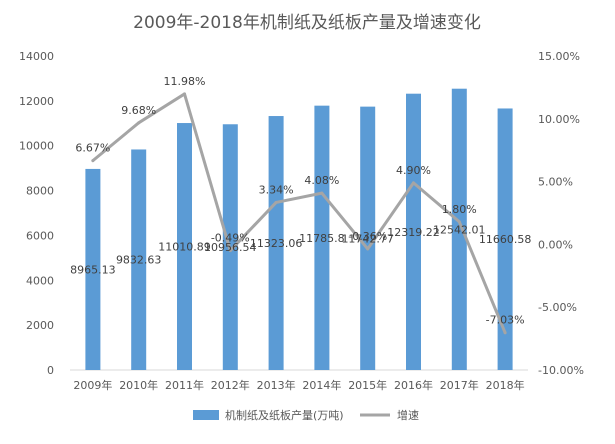  What do you see at coordinates (557, 307) in the screenshot?
I see `right-tick-label: -5.00%` at bounding box center [557, 307].